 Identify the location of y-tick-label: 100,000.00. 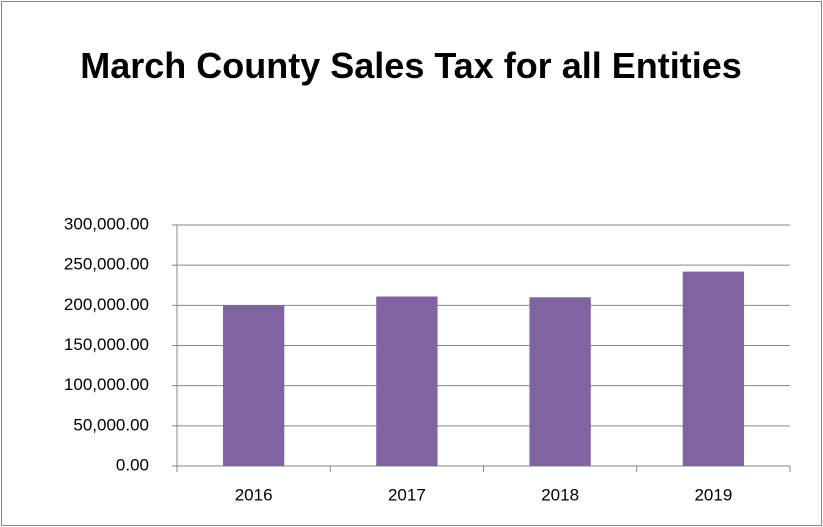
(106, 384).